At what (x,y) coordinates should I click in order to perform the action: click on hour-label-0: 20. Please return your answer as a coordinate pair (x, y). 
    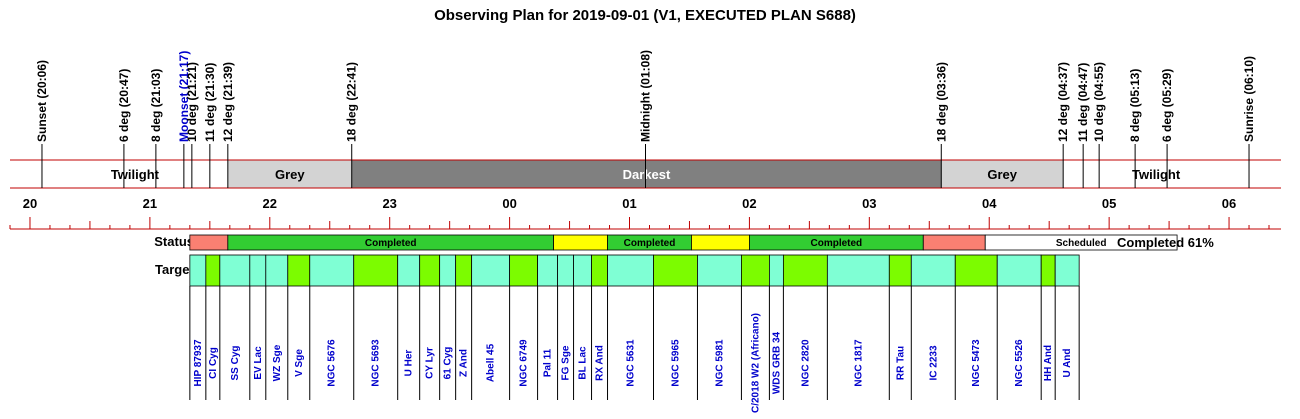
    Looking at the image, I should click on (30, 203).